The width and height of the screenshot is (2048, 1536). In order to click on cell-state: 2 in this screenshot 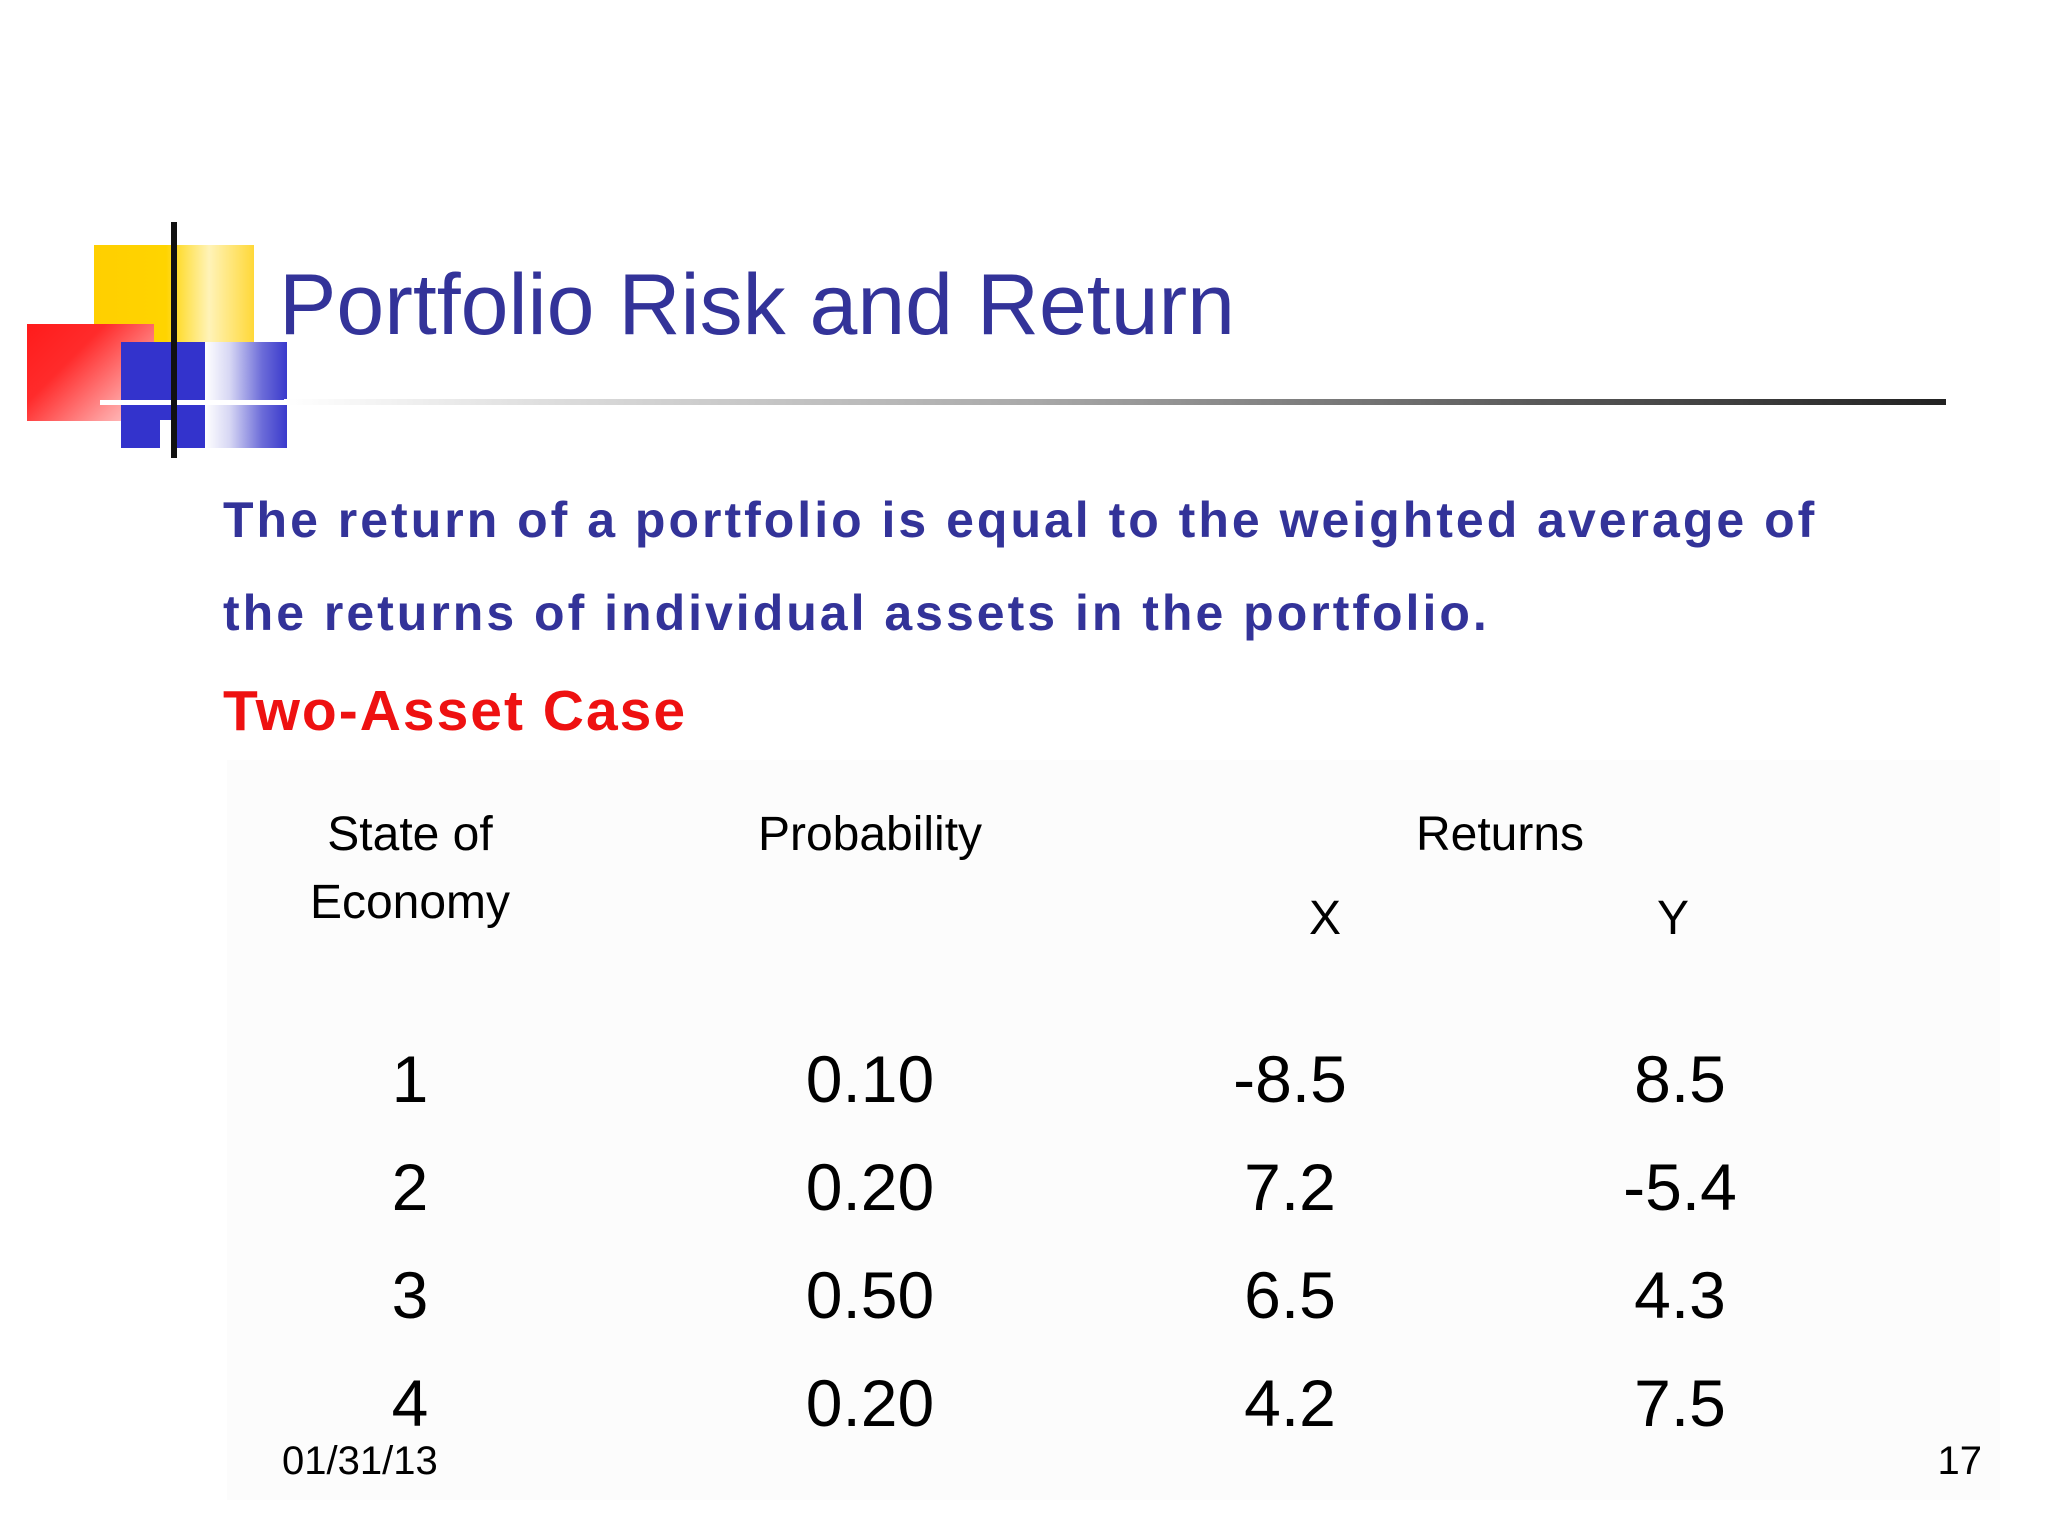, I will do `click(410, 1187)`.